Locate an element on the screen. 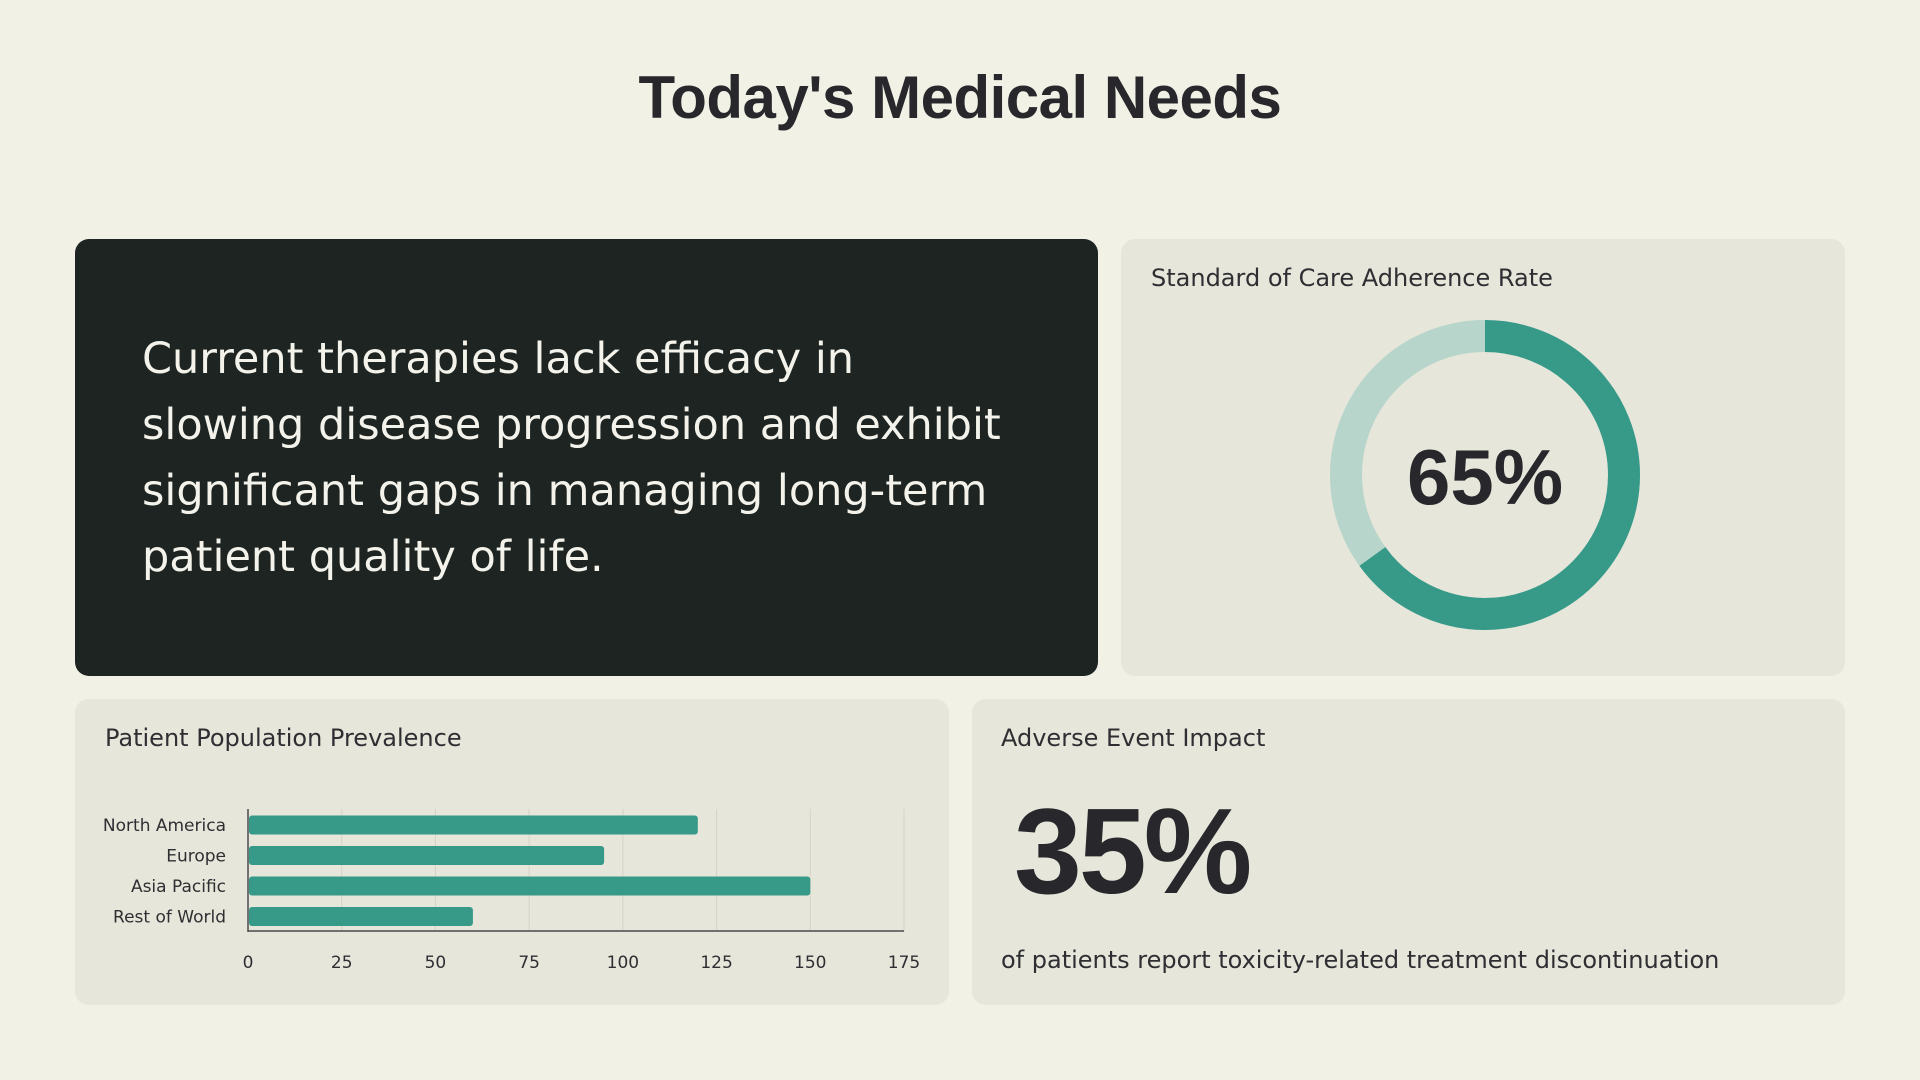 The image size is (1920, 1080). x-tick-label: 25 is located at coordinates (342, 963).